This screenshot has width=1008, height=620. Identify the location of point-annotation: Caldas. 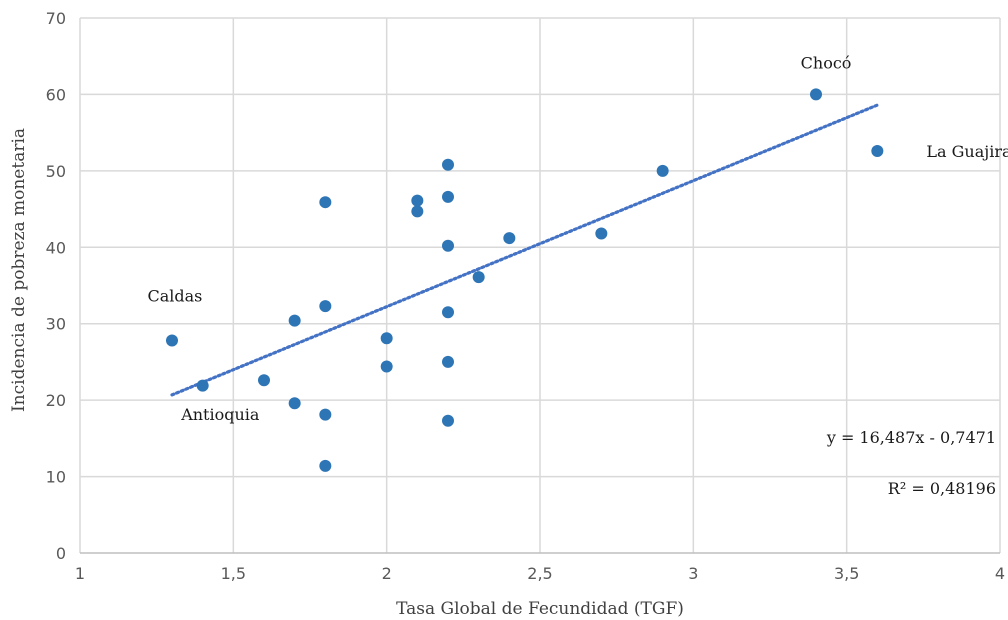
(174, 295).